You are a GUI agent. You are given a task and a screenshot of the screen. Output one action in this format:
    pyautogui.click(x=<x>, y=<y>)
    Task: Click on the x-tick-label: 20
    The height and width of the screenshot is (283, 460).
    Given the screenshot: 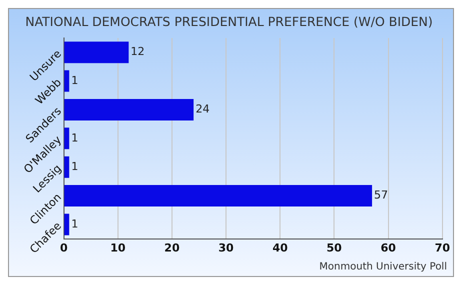 What is the action you would take?
    pyautogui.click(x=172, y=247)
    